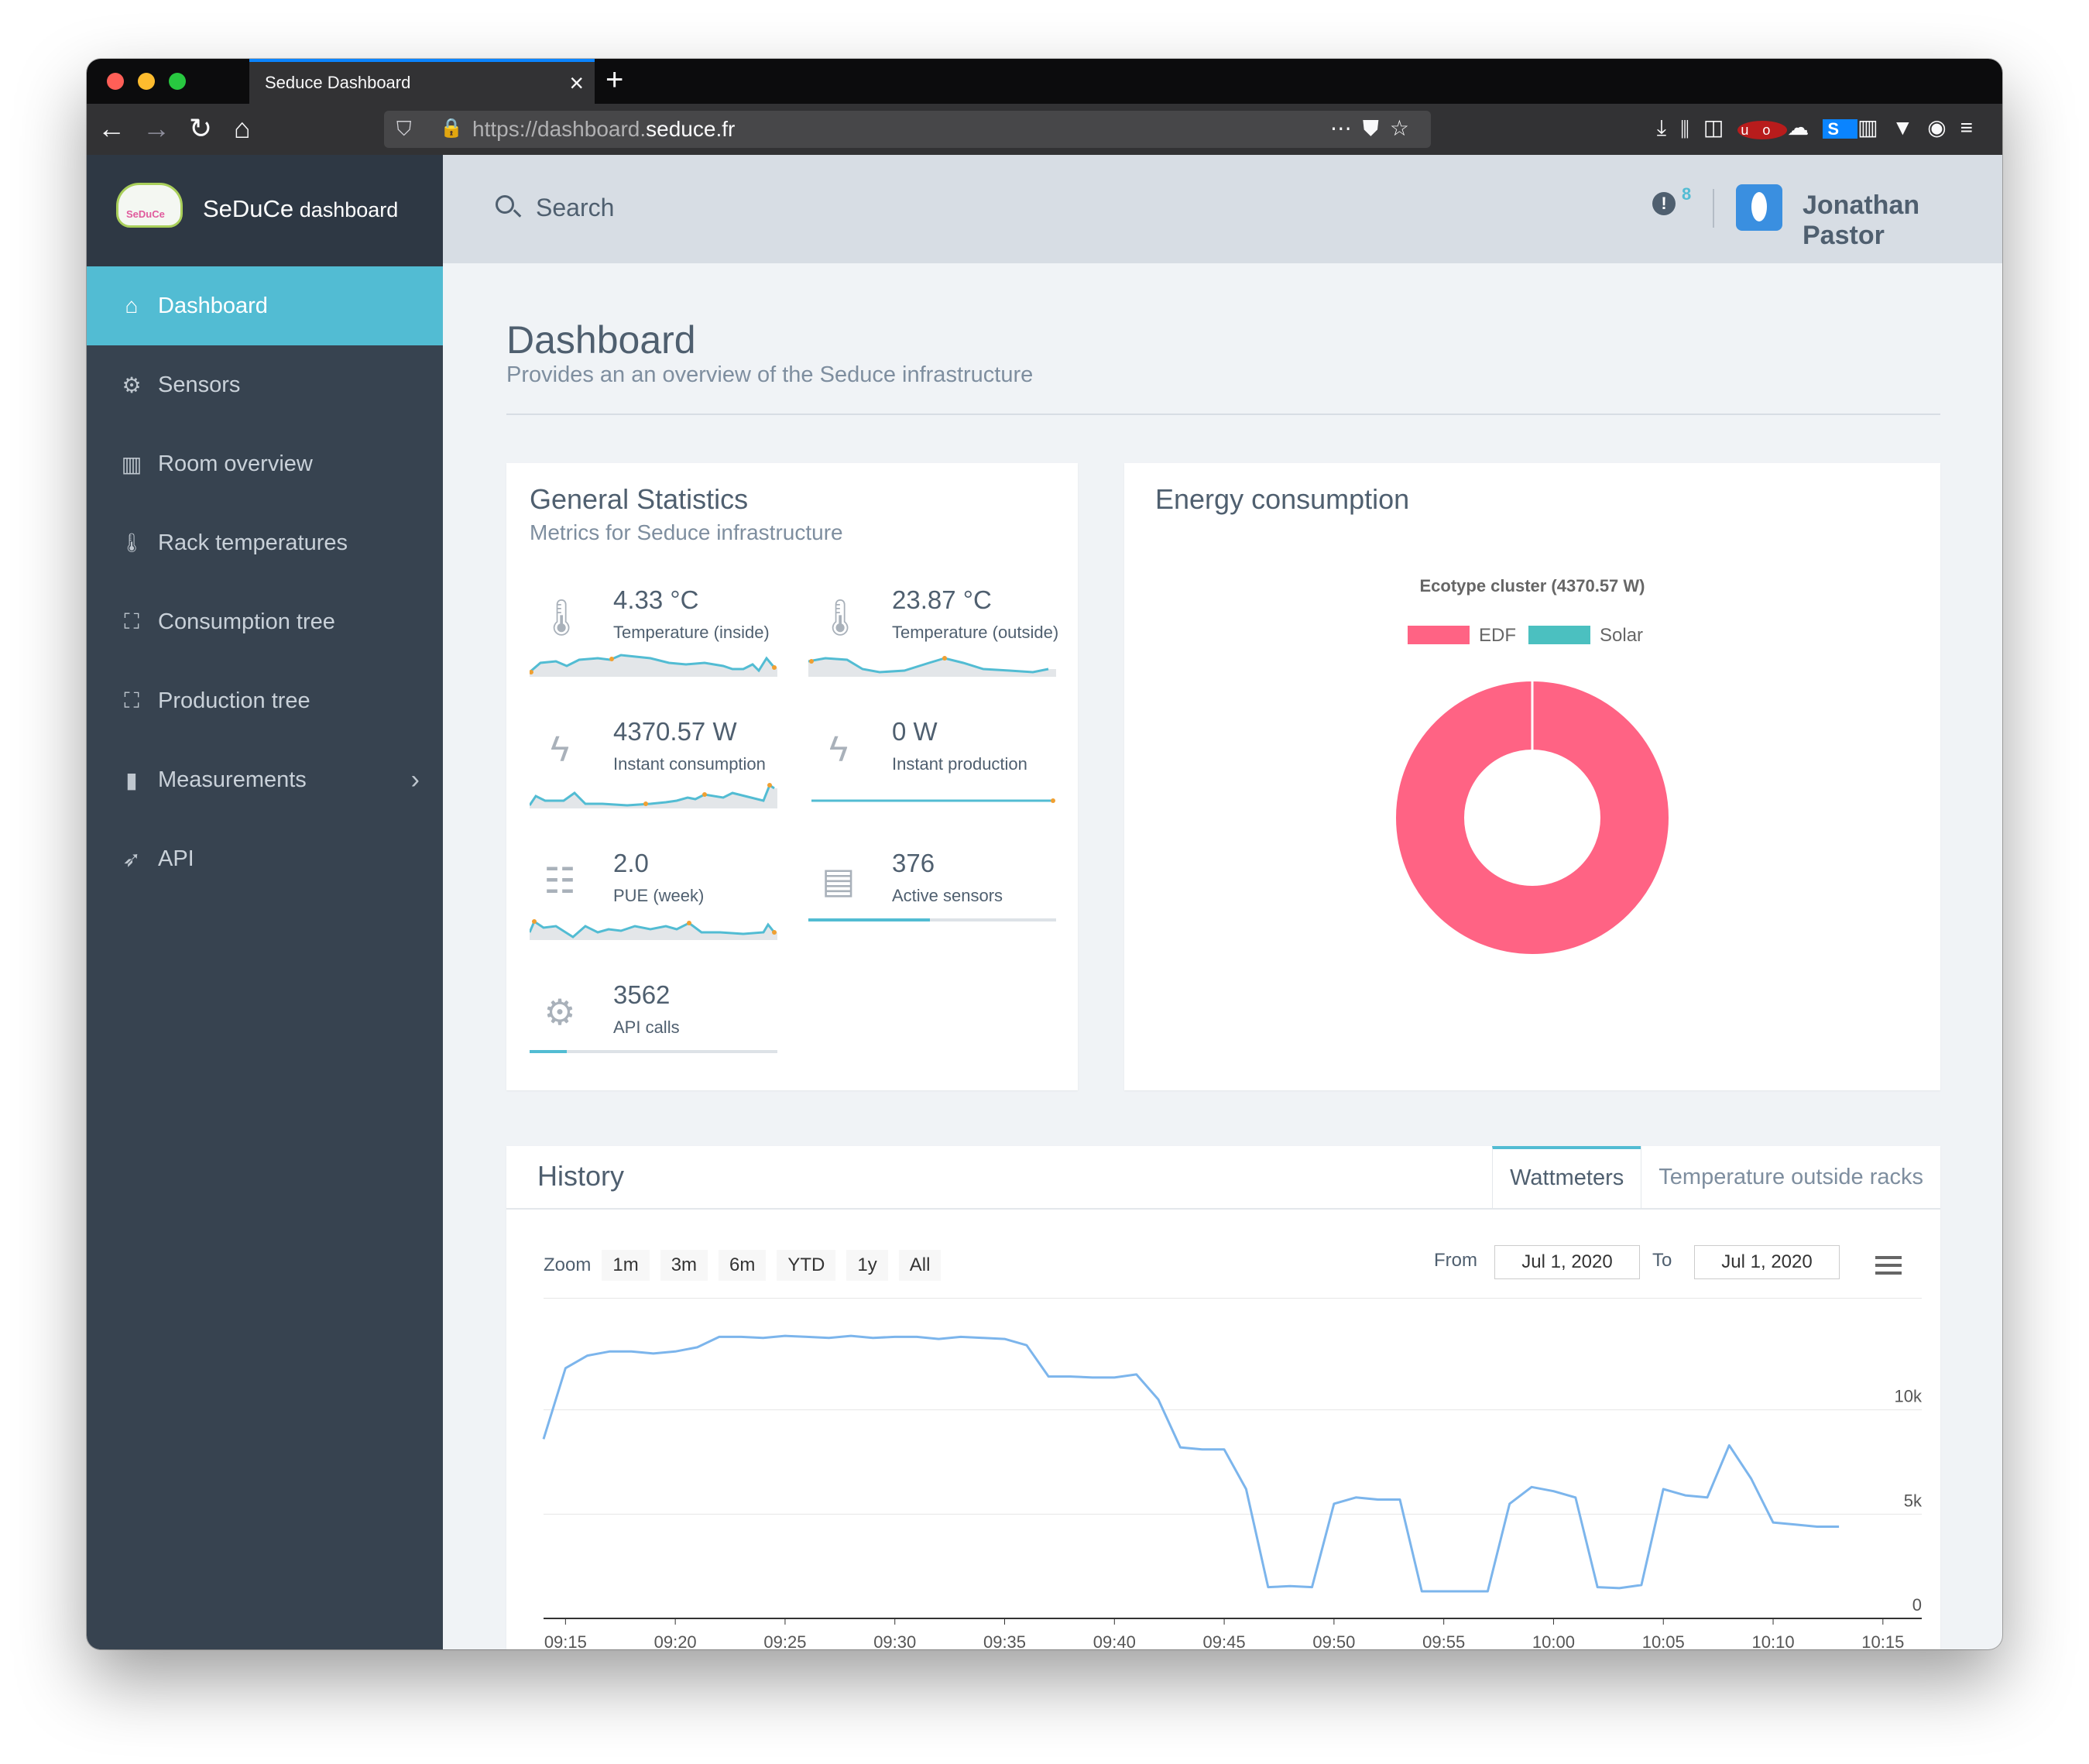  I want to click on notification-icon: !, so click(1664, 203).